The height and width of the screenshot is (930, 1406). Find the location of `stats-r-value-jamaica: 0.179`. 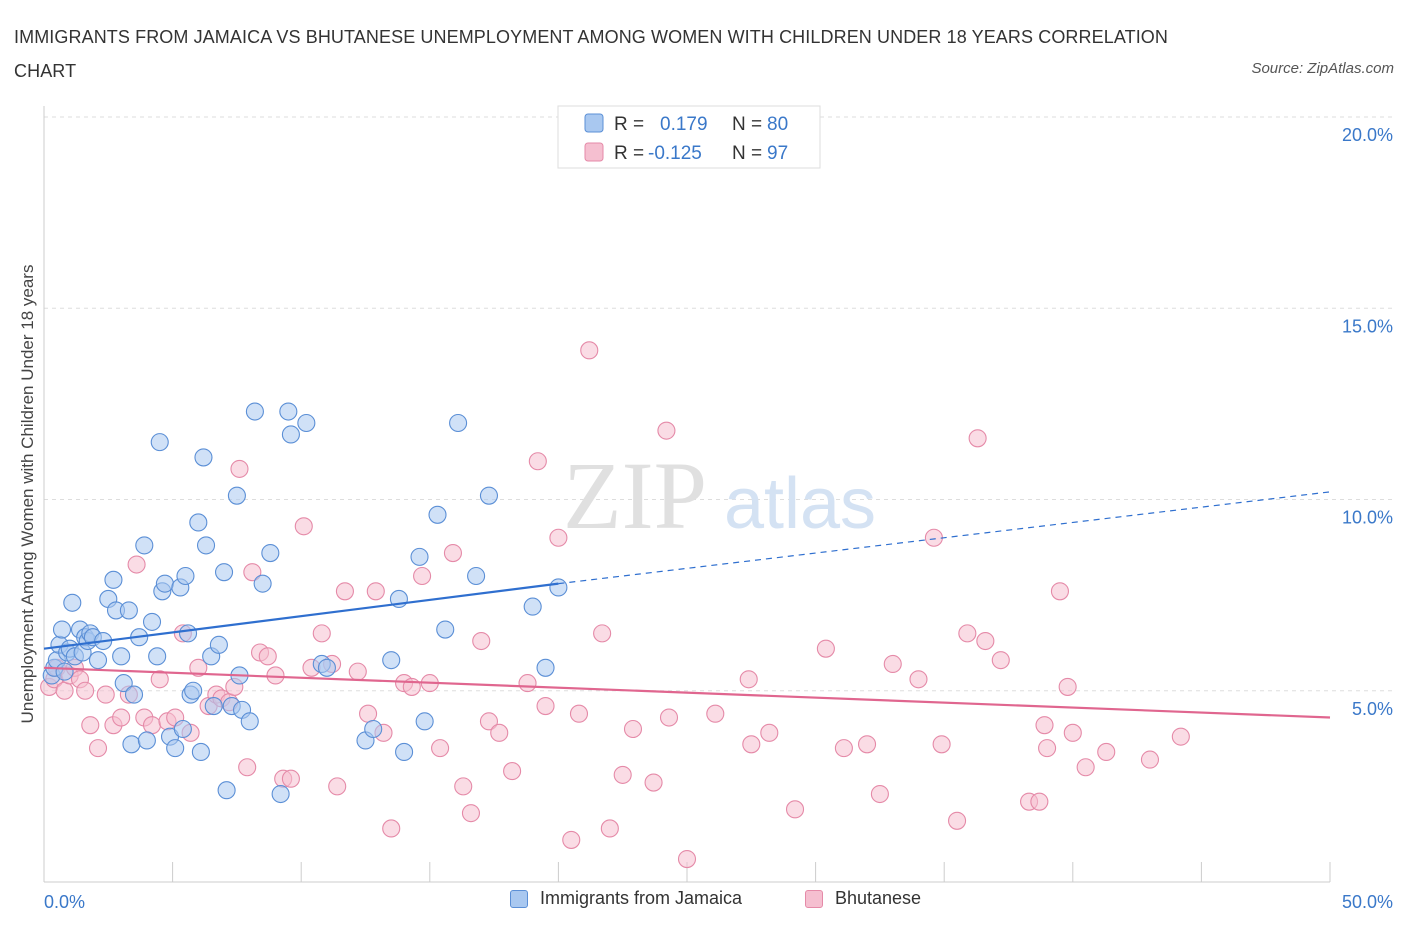

stats-r-value-jamaica: 0.179 is located at coordinates (684, 124).